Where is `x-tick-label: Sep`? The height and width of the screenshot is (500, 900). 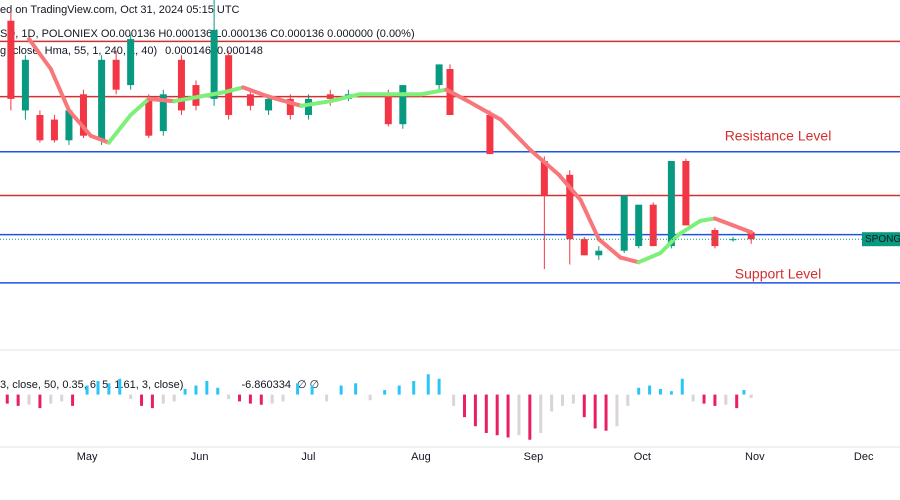 x-tick-label: Sep is located at coordinates (534, 457).